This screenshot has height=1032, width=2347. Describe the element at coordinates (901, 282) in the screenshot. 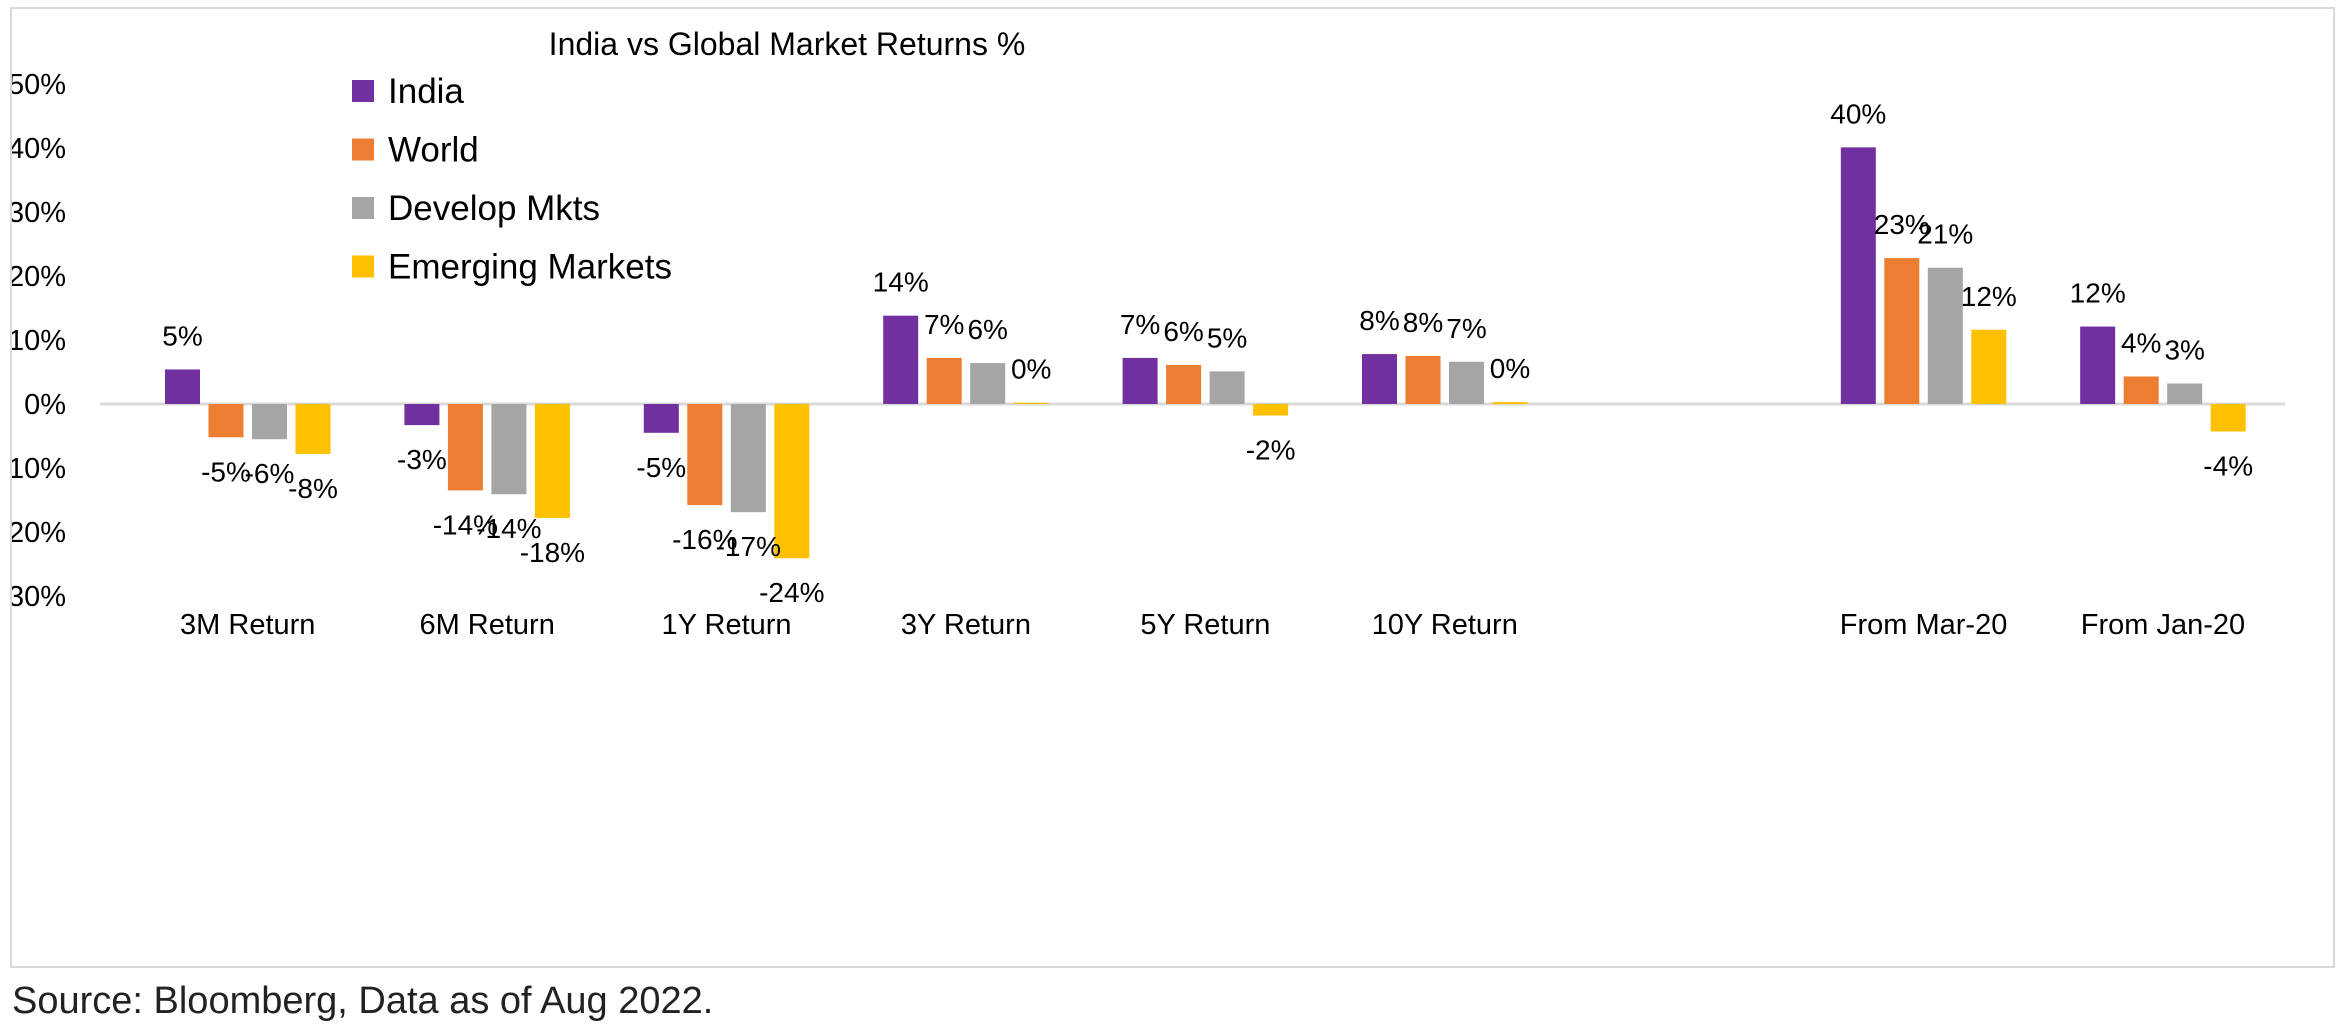

I see `data-label: 14%` at that location.